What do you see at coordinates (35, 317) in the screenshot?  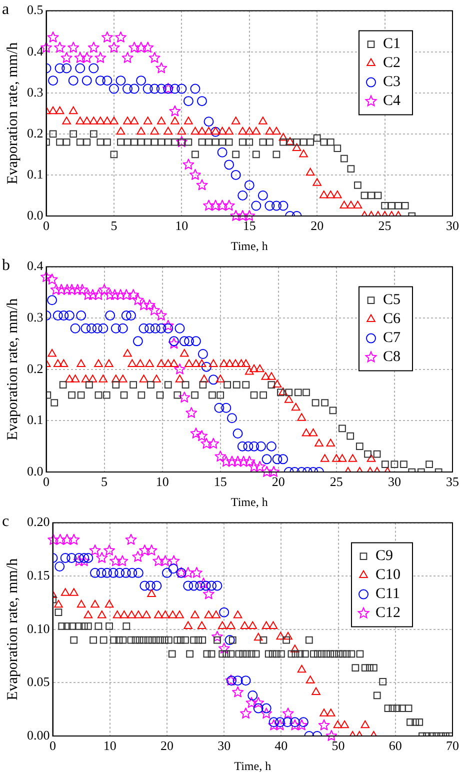 I see `y-tick-label: 0.3` at bounding box center [35, 317].